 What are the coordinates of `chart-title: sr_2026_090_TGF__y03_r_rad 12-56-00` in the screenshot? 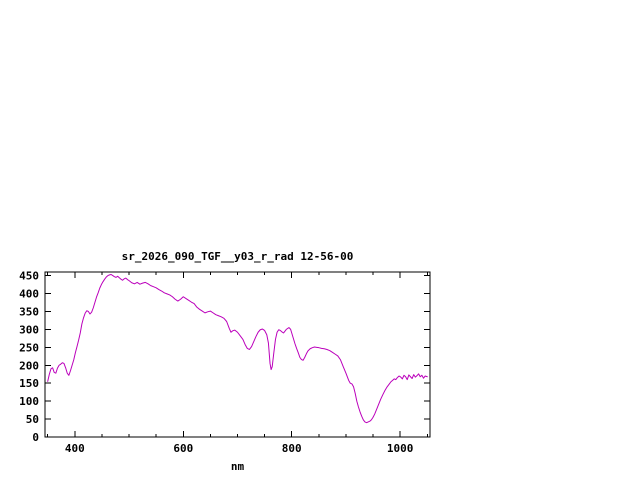 It's located at (238, 256).